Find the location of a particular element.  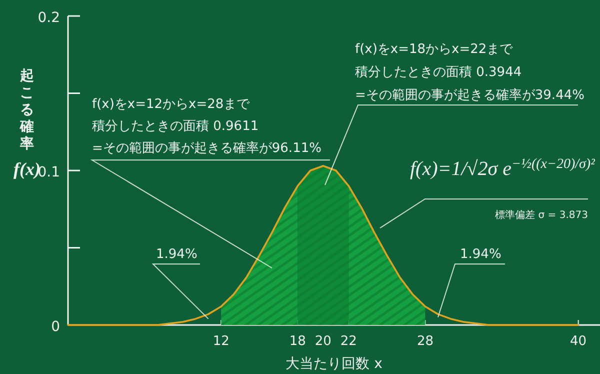

x-tick-label: 18 is located at coordinates (297, 341).